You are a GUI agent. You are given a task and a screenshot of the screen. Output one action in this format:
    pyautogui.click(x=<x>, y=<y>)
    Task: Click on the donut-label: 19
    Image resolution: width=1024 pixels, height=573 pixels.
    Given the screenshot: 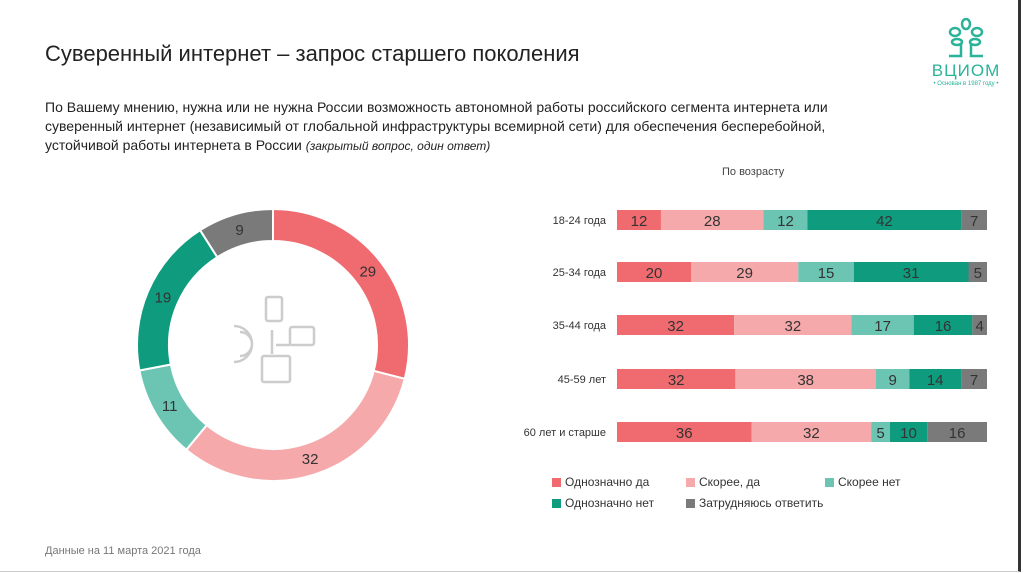 What is the action you would take?
    pyautogui.click(x=163, y=297)
    